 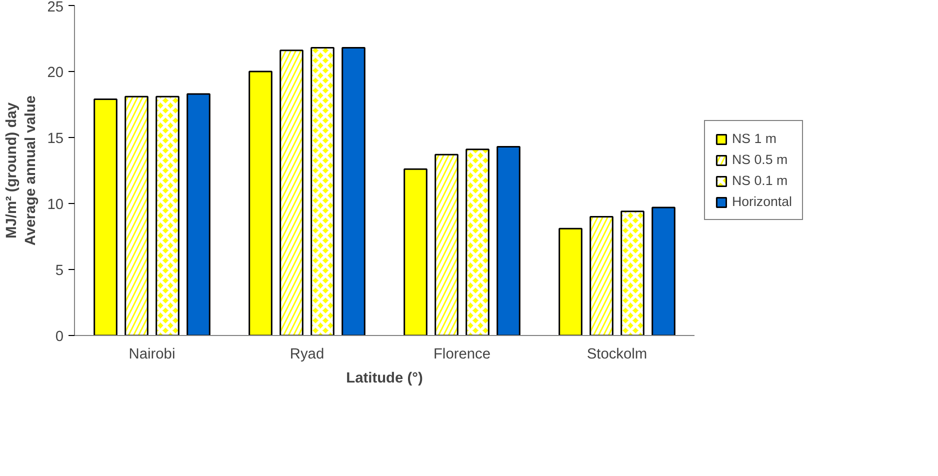 What do you see at coordinates (55, 139) in the screenshot?
I see `y-tick-label: 15` at bounding box center [55, 139].